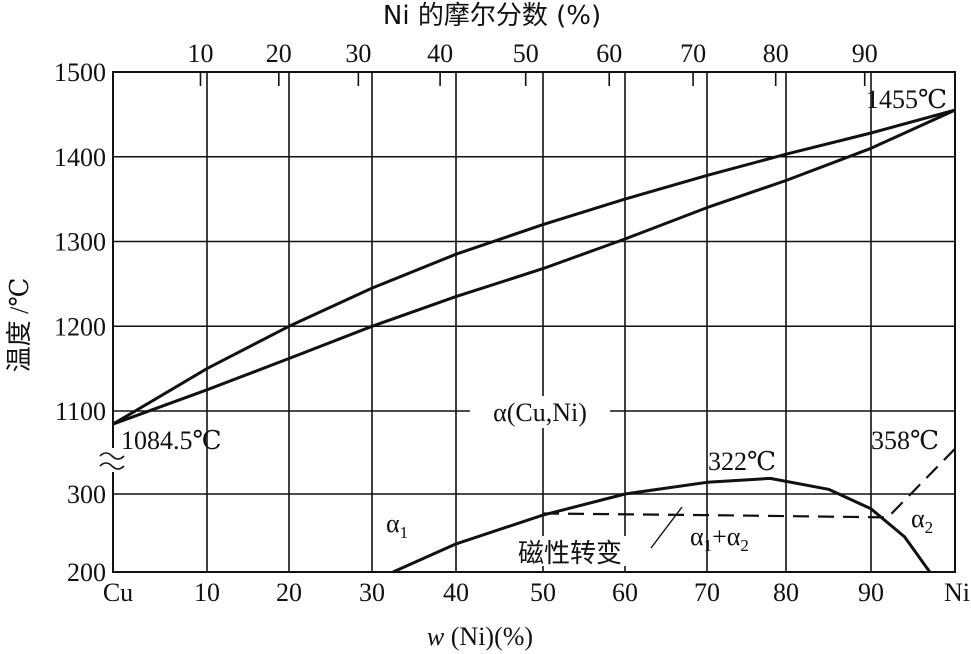  Describe the element at coordinates (922, 520) in the screenshot. I see `label-alpha2: α2` at that location.